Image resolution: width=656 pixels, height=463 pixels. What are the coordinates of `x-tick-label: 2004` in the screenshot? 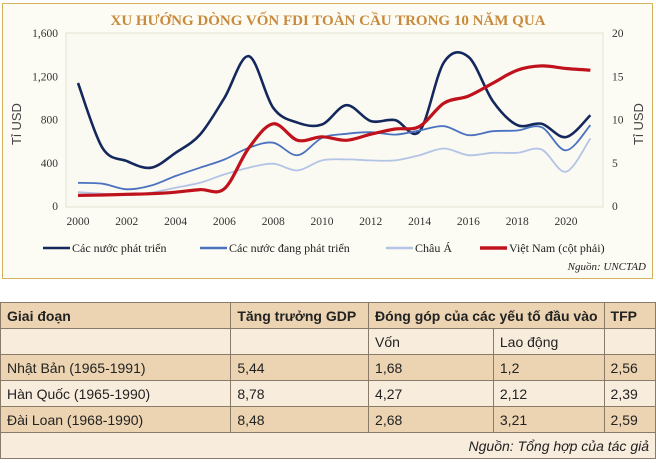 It's located at (175, 222).